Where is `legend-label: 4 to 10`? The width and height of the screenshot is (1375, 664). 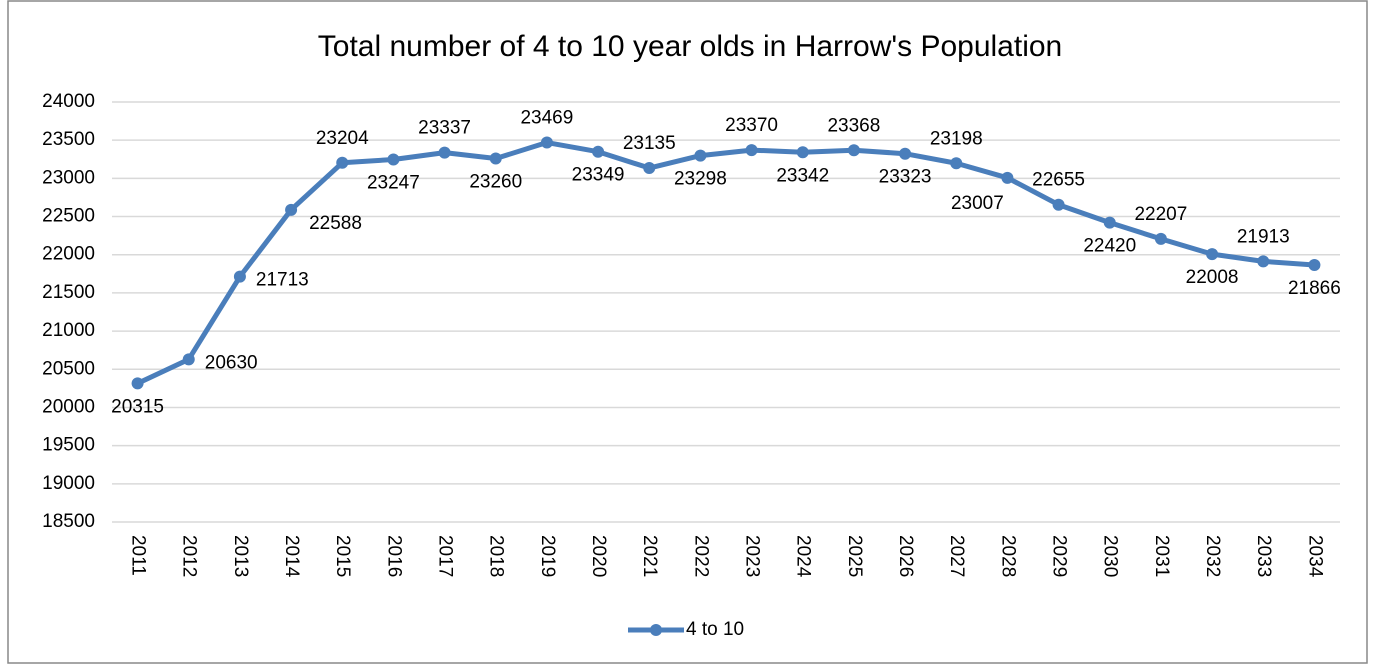 legend-label: 4 to 10 is located at coordinates (715, 629).